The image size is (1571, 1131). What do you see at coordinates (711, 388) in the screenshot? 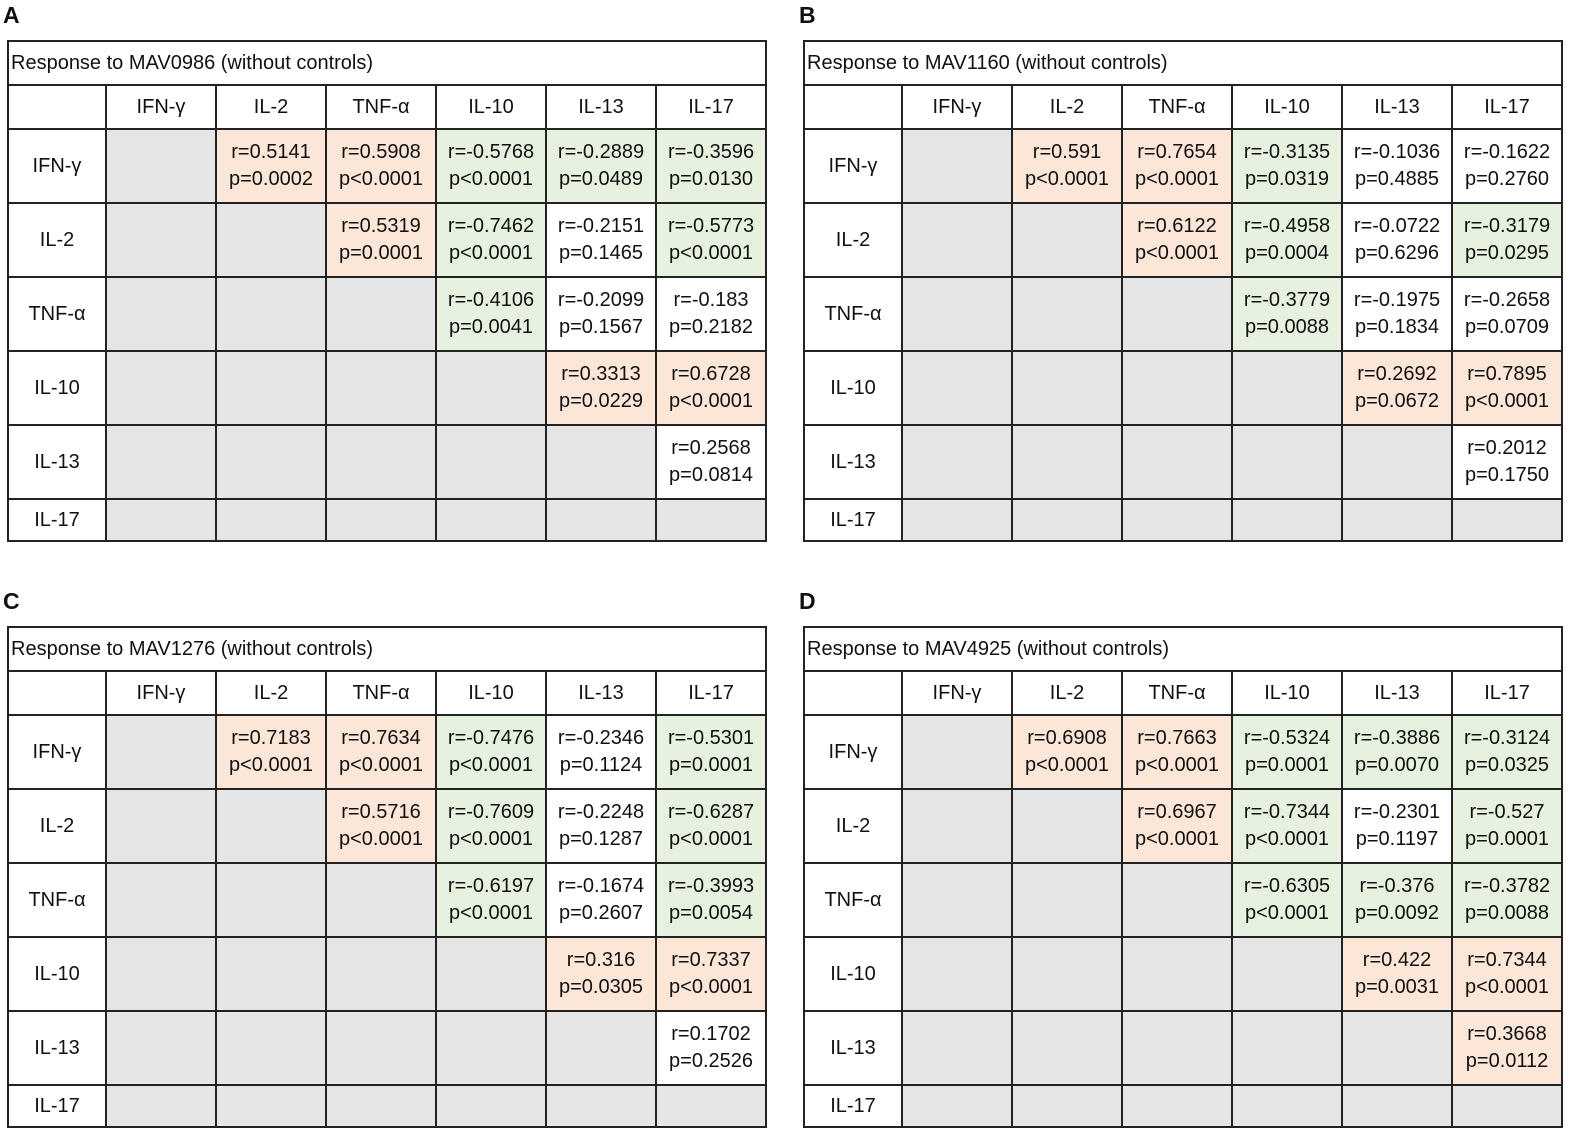
I see `correlation-cell: r=0.6728 p<0.0001` at bounding box center [711, 388].